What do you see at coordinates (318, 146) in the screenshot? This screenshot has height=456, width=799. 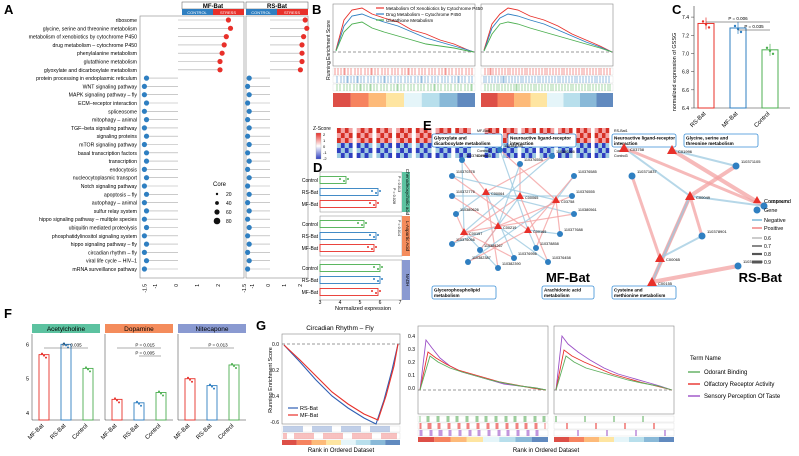 I see `panel-b-zscore-bar` at bounding box center [318, 146].